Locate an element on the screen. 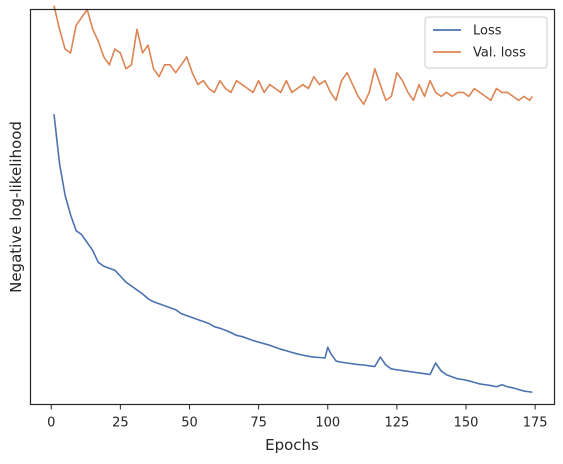 Image resolution: width=563 pixels, height=464 pixels. x-tick-label: 50 is located at coordinates (189, 423).